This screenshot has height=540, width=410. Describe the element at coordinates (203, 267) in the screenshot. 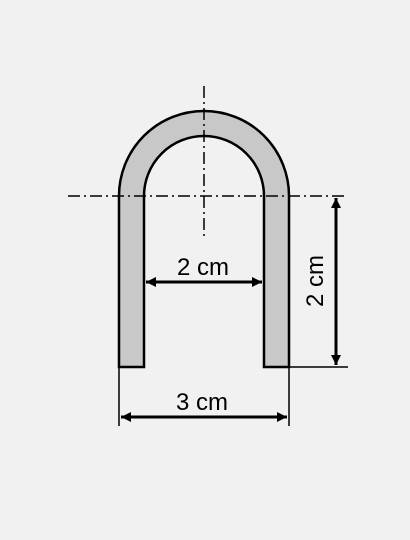

I see `inner-width-label: 2 cm` at that location.